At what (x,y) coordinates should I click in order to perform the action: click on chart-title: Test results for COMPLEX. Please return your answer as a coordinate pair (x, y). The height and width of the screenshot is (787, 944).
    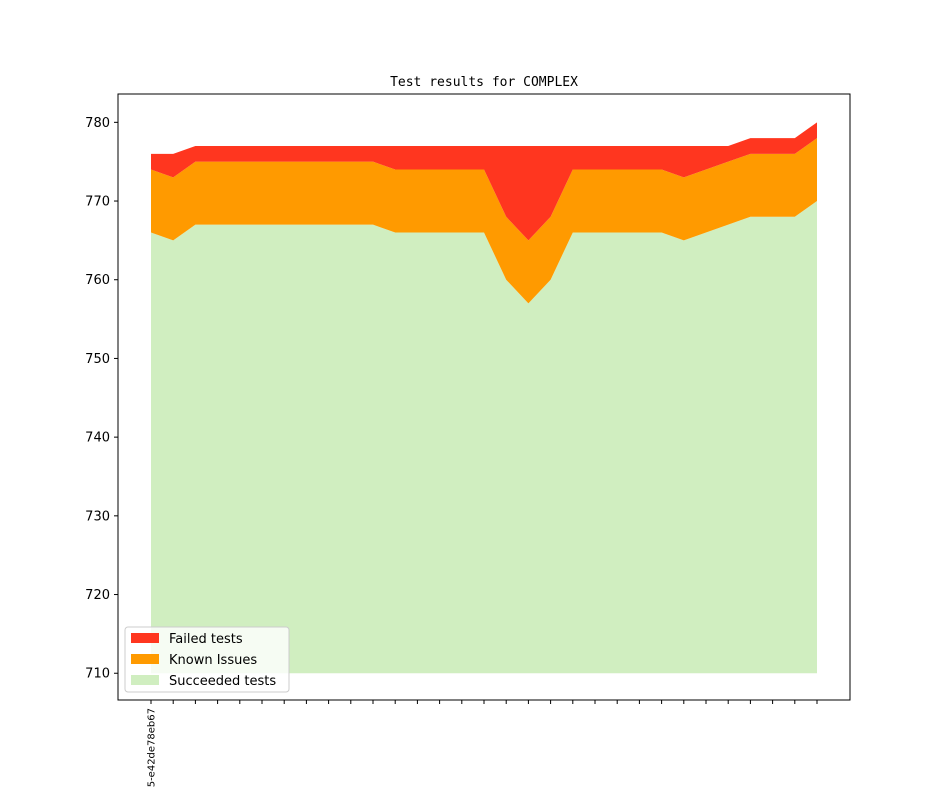
    Looking at the image, I should click on (484, 82).